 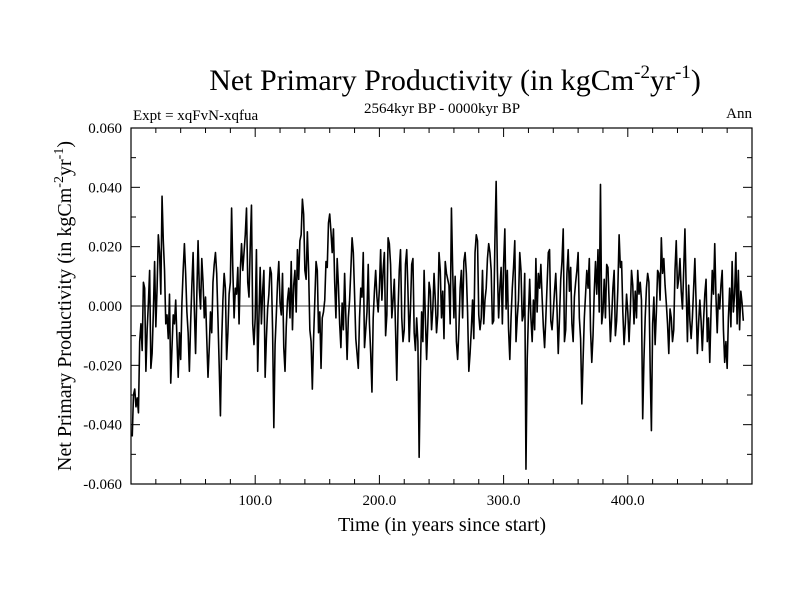 What do you see at coordinates (105, 248) in the screenshot?
I see `y-tick-label: 0.020` at bounding box center [105, 248].